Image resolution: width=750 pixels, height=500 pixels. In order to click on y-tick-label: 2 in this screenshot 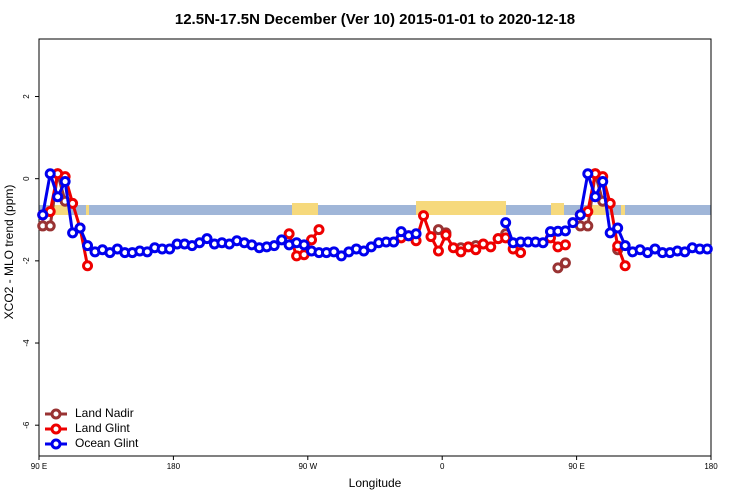, I will do `click(26, 96)`.